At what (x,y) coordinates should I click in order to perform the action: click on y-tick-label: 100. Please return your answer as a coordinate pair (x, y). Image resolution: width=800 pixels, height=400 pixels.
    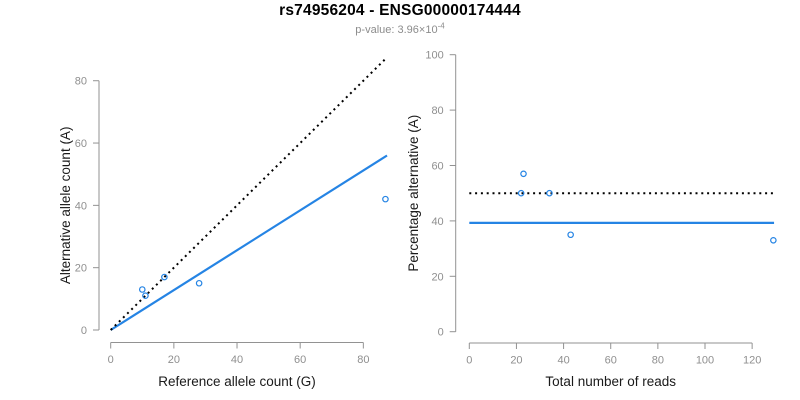
    Looking at the image, I should click on (434, 56).